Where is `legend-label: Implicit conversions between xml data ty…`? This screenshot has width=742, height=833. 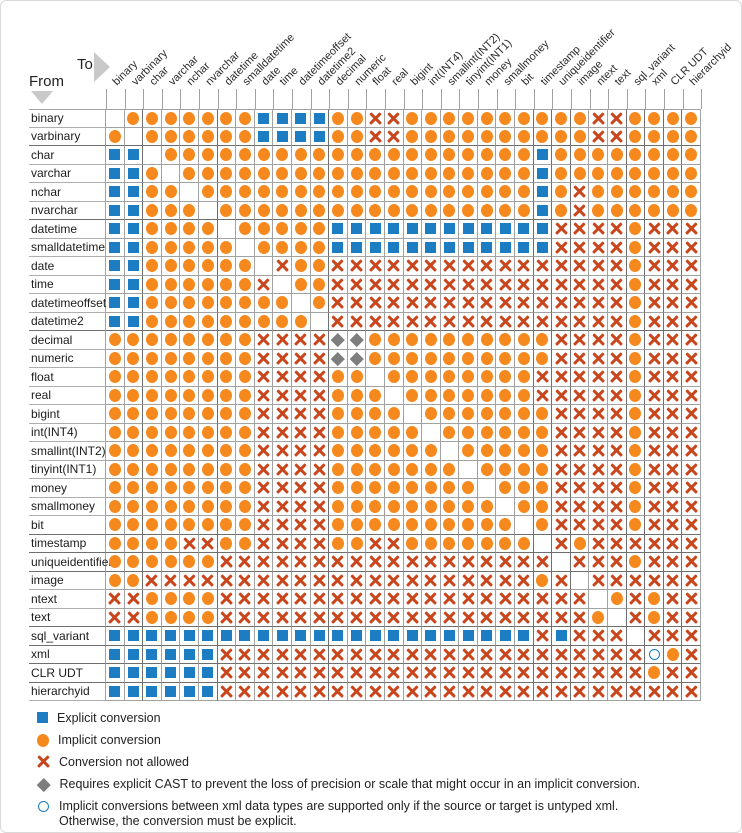
legend-label: Implicit conversions between xml data ty… is located at coordinates (339, 813).